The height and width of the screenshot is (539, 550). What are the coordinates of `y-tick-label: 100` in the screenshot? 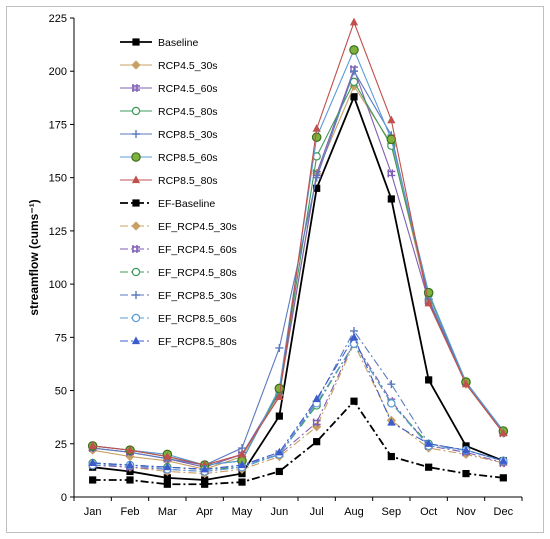 It's located at (58, 285).